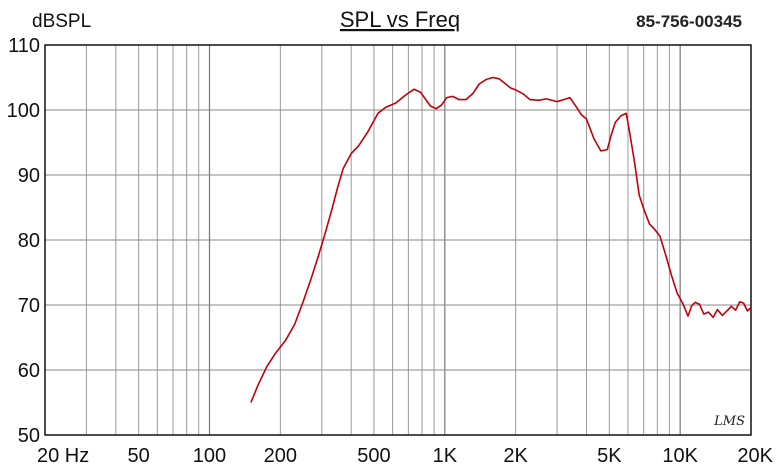 This screenshot has width=777, height=465. What do you see at coordinates (61, 21) in the screenshot?
I see `y-axis-label: dBSPL` at bounding box center [61, 21].